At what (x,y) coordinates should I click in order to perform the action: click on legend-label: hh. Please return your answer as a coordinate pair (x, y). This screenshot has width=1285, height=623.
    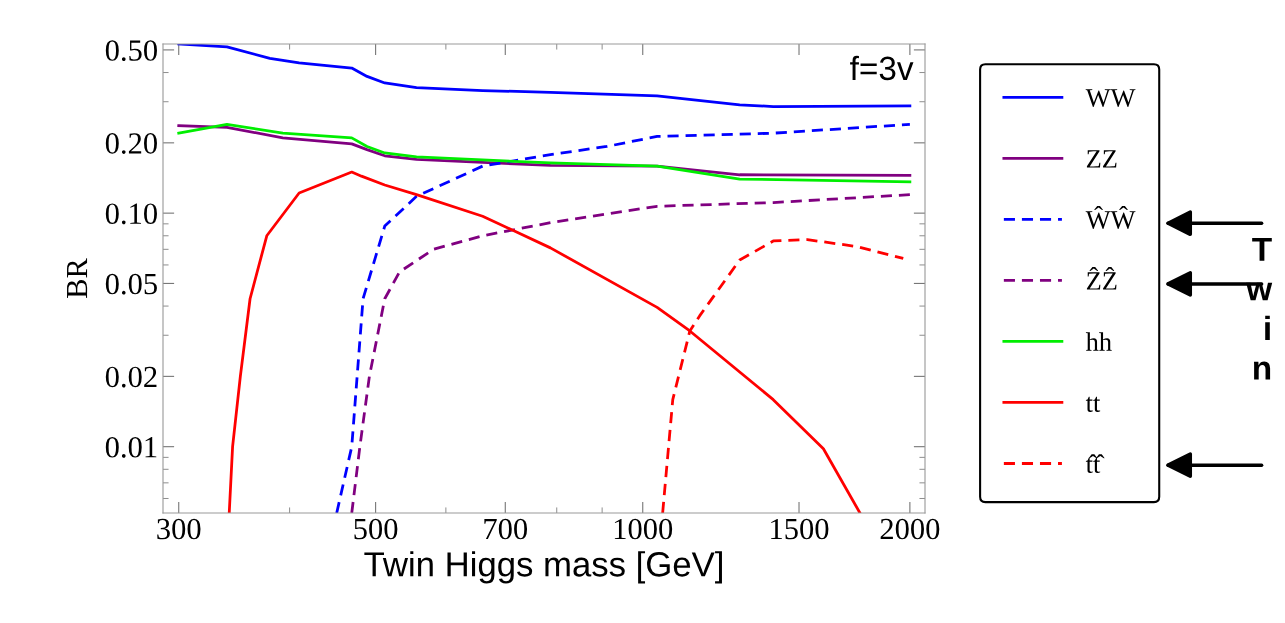
    Looking at the image, I should click on (1098, 341).